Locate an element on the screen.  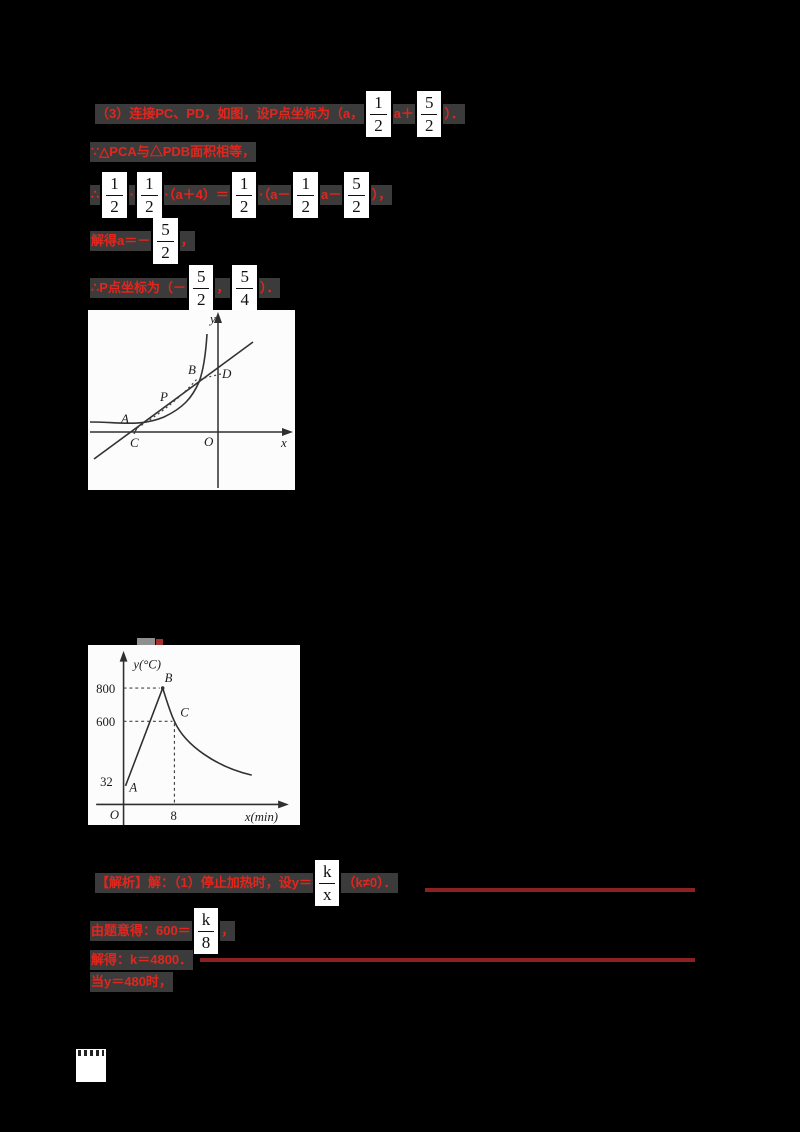
math-text: 由题意得：600＝ is located at coordinates (141, 931).